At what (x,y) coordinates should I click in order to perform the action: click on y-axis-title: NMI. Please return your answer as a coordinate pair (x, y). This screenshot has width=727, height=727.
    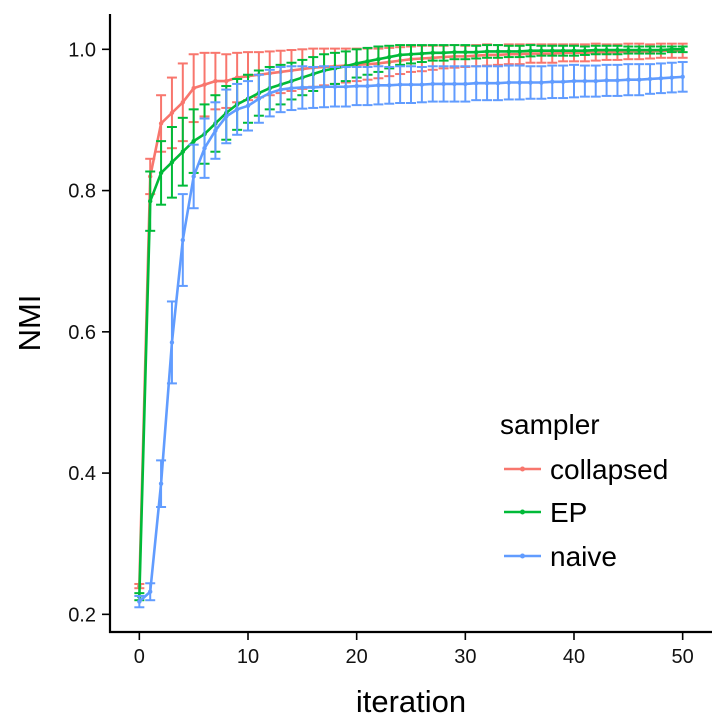
    Looking at the image, I should click on (29, 323).